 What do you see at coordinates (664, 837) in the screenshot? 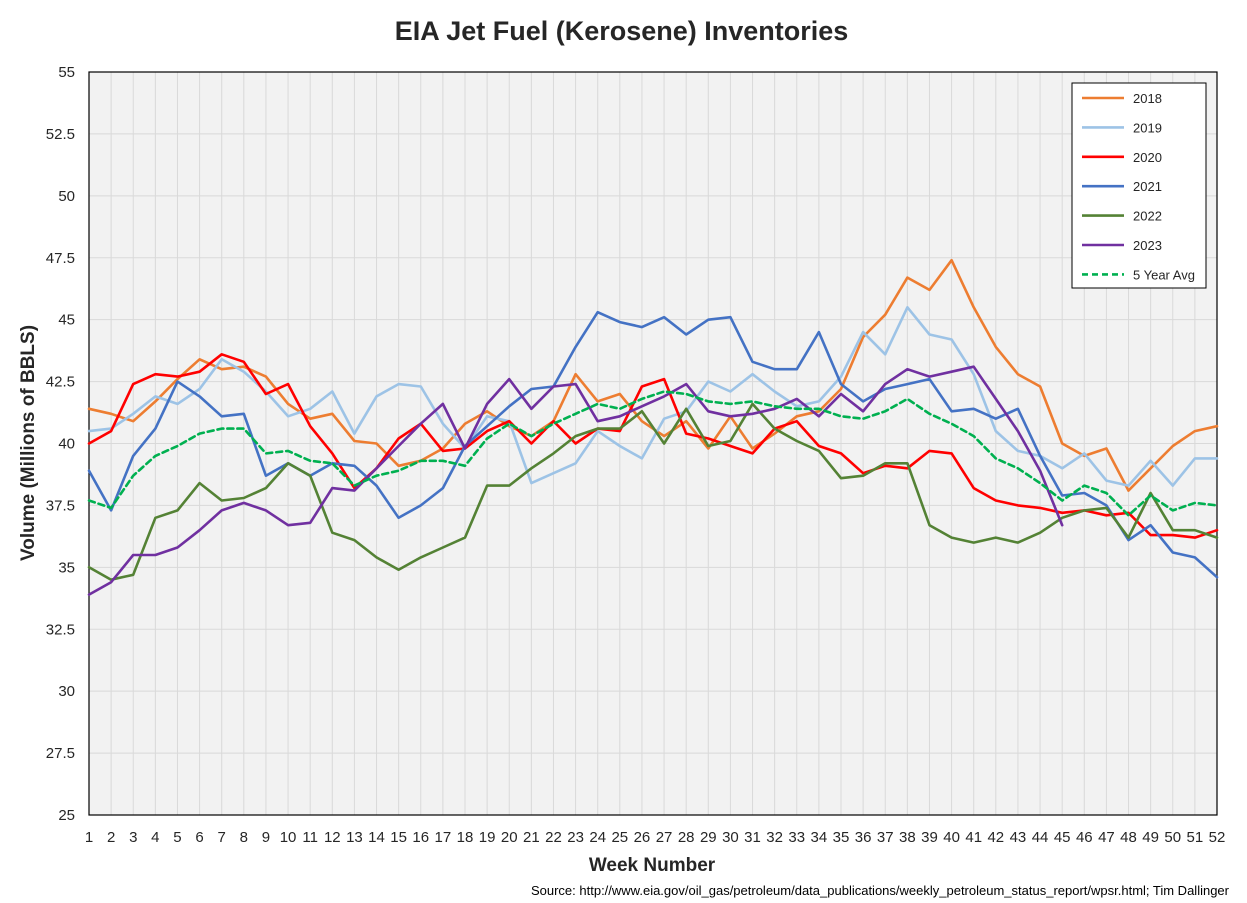
I see `x-tick-label: 27` at bounding box center [664, 837].